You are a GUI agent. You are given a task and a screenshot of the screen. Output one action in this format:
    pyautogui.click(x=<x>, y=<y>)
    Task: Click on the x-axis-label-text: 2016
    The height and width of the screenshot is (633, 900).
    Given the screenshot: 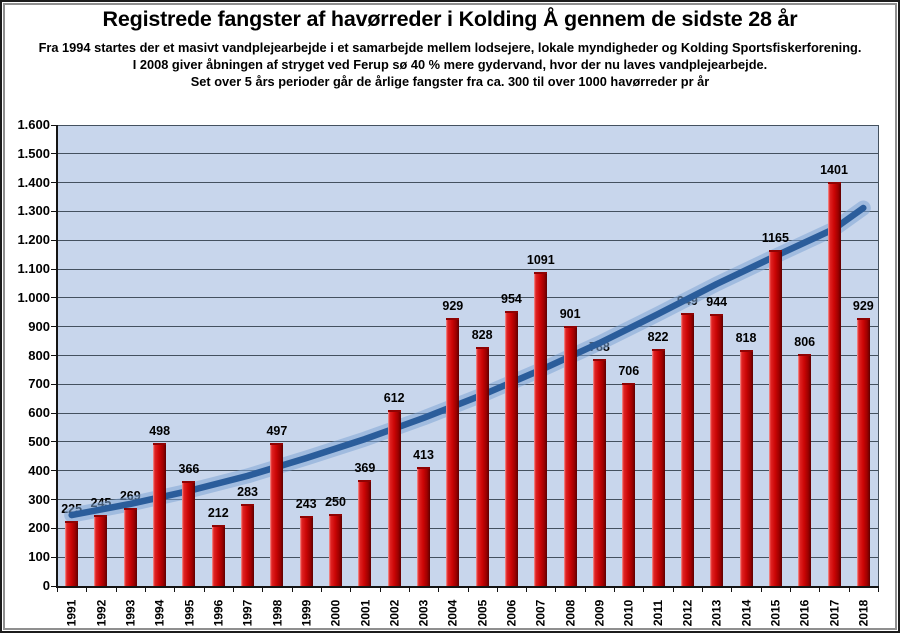 What is the action you would take?
    pyautogui.click(x=804, y=613)
    